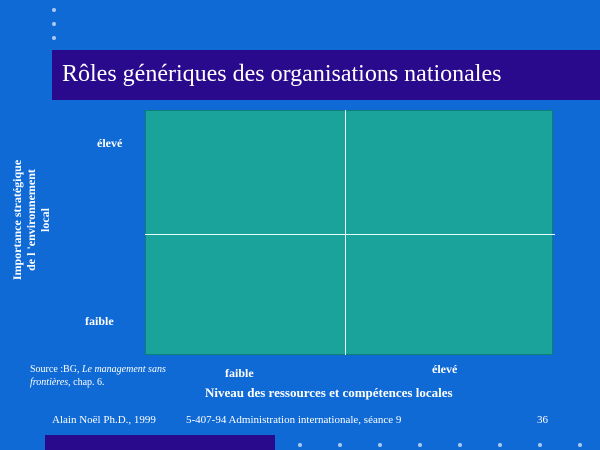  What do you see at coordinates (542, 420) in the screenshot?
I see `footer-page-number: 36` at bounding box center [542, 420].